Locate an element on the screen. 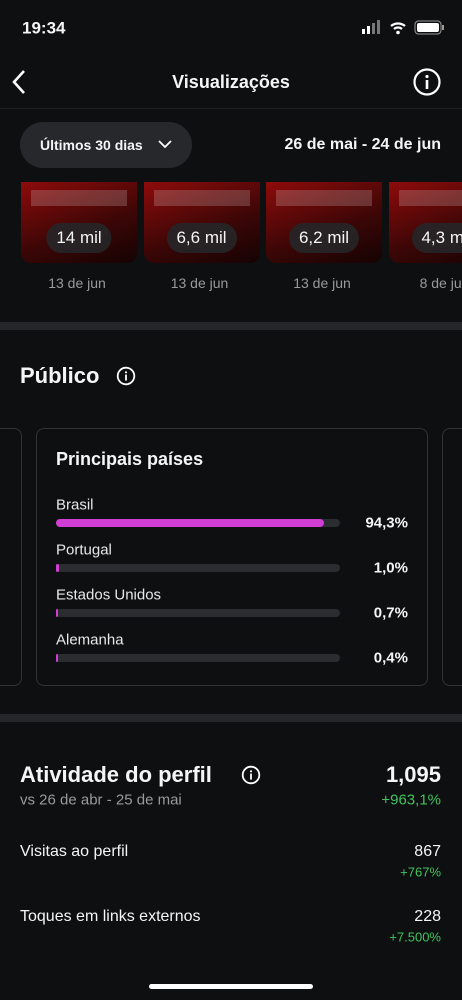  status-time: 19:34 is located at coordinates (44, 28).